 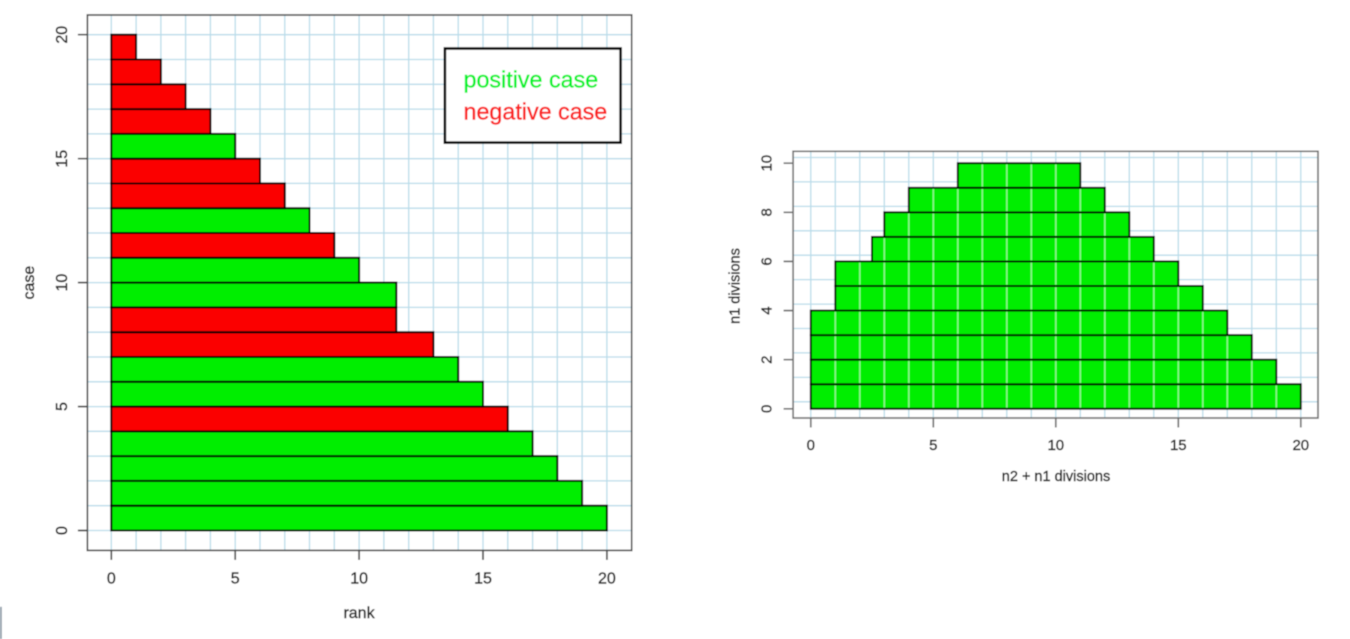 What do you see at coordinates (29, 283) in the screenshot?
I see `svg-text: case` at bounding box center [29, 283].